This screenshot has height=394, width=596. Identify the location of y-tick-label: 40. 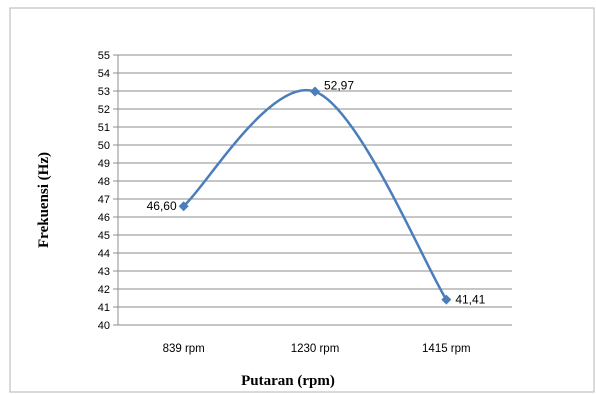
(104, 326).